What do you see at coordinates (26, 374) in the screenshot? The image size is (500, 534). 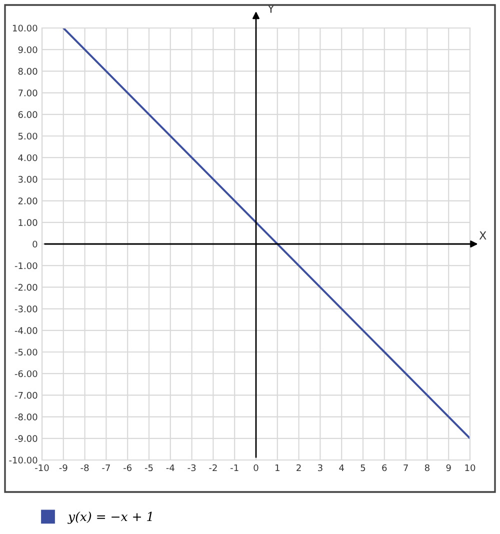 I see `y-tick-label: -6.00` at bounding box center [26, 374].